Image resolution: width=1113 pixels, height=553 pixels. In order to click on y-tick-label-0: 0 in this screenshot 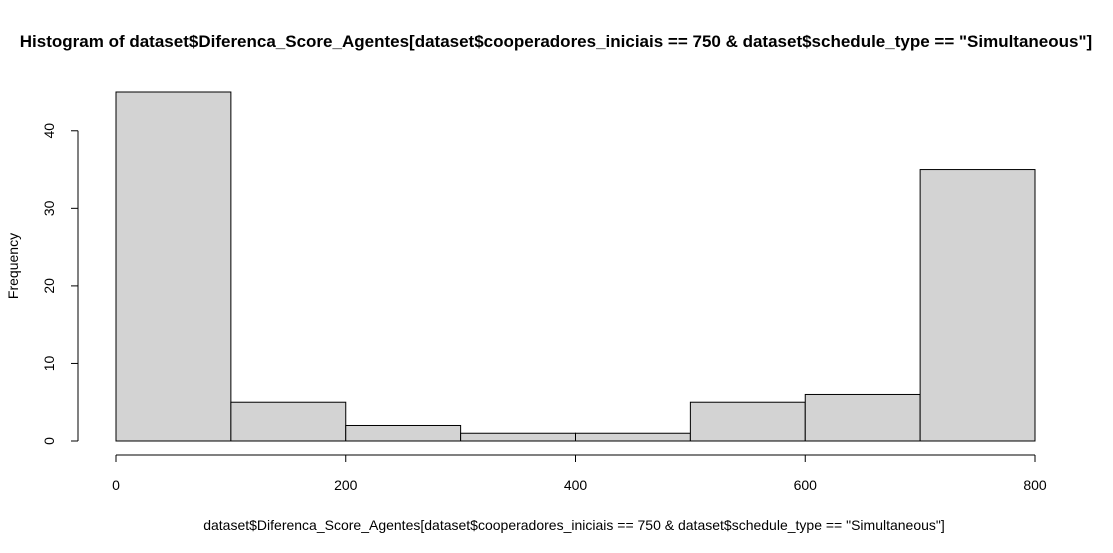, I will do `click(49, 441)`.